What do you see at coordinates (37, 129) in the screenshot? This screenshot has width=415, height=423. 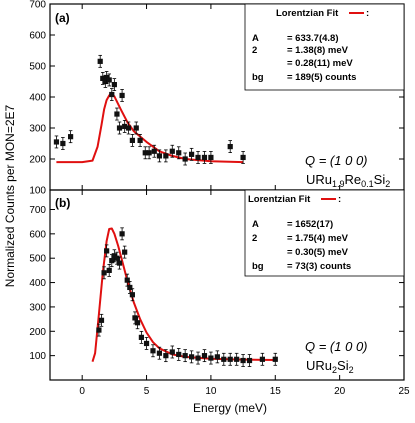 I see `panel-a-y-tick-label-2: 300` at bounding box center [37, 129].